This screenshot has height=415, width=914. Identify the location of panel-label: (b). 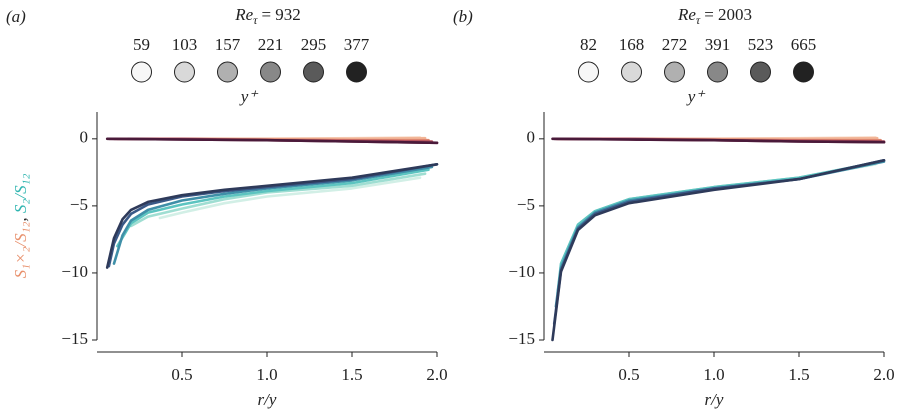
(463, 16).